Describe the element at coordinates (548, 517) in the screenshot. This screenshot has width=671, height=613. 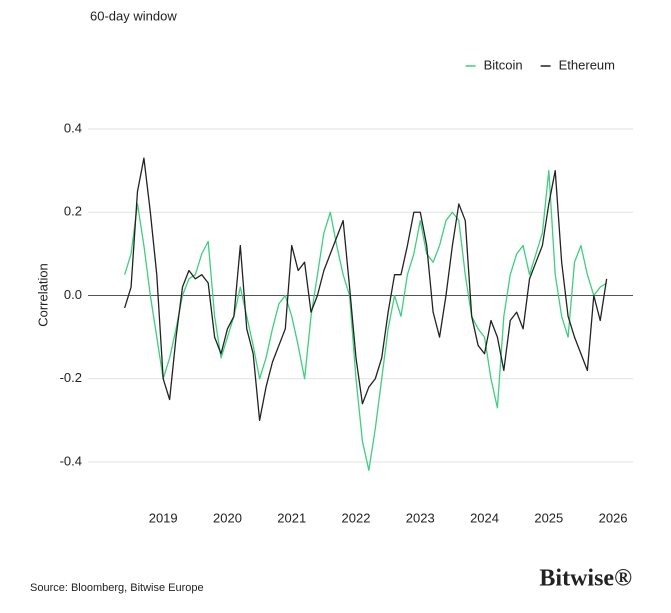
I see `x-tick-label: 2025` at that location.